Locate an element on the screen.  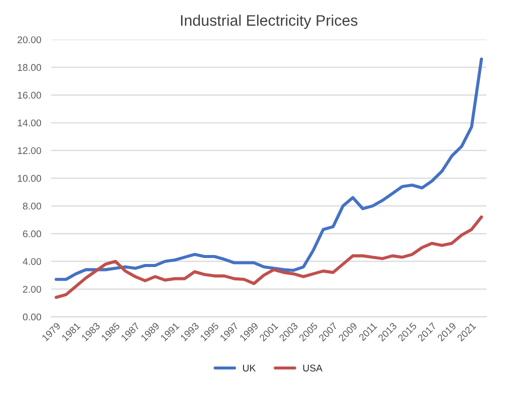
y-tick-label: 14.00 is located at coordinates (30, 122).